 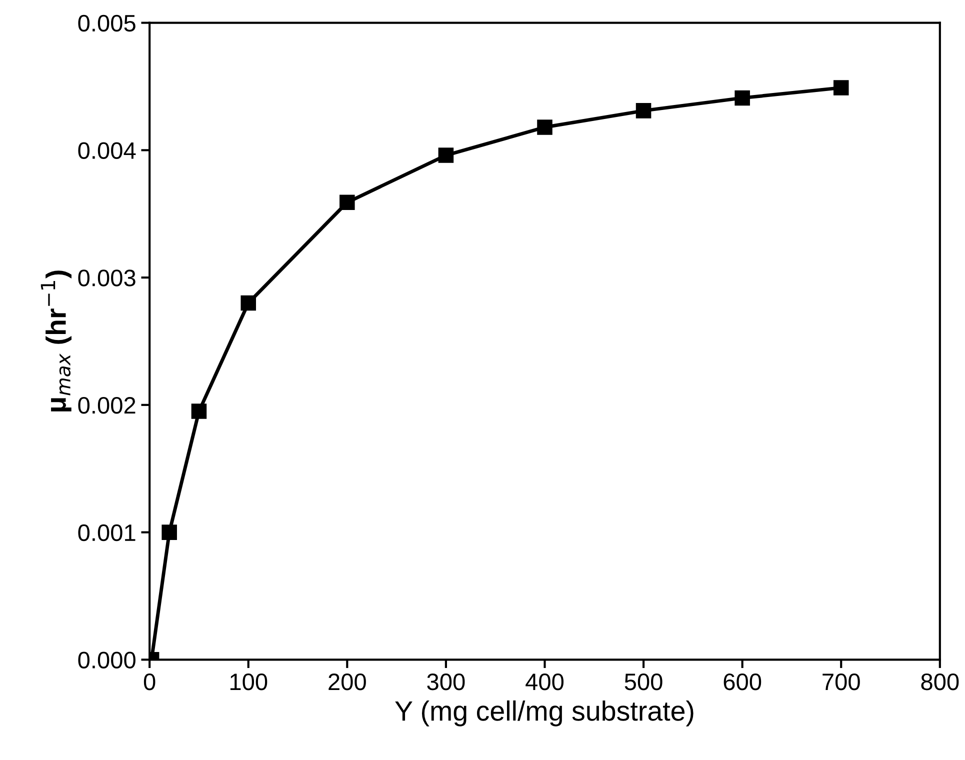 I want to click on x-tick-label: 200, so click(x=347, y=682).